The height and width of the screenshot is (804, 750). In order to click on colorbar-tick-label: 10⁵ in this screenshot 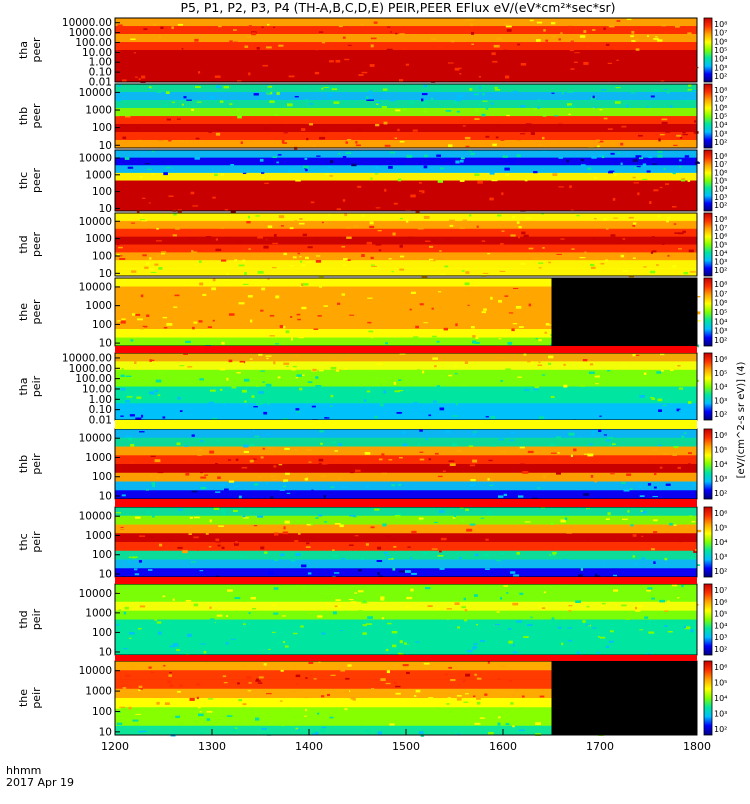, I will do `click(720, 312)`.